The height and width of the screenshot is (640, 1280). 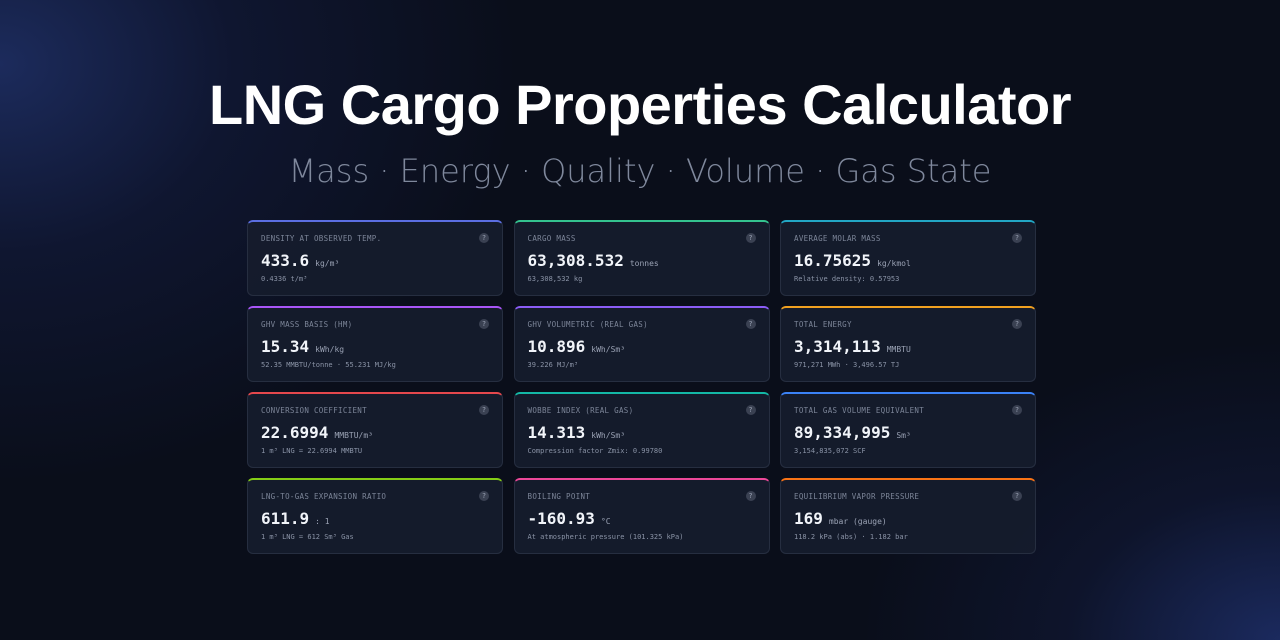 What do you see at coordinates (847, 279) in the screenshot?
I see `card-detail: Relative density: 0.57953` at bounding box center [847, 279].